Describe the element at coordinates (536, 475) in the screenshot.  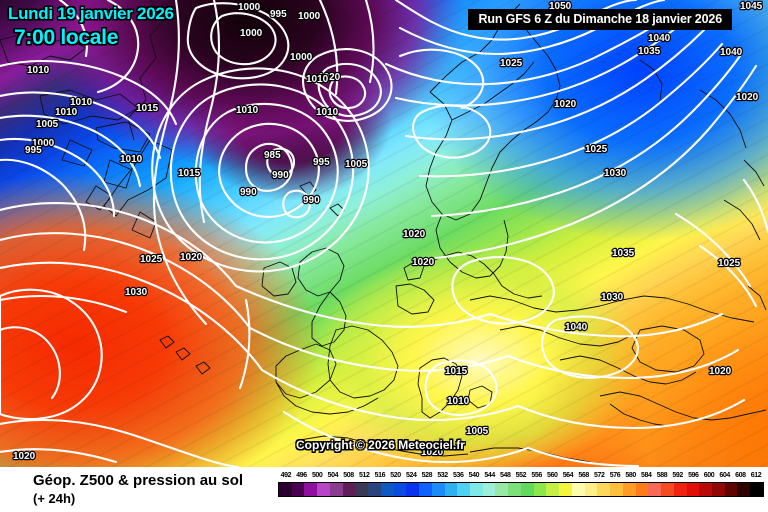
I see `color-scale-tick: 556` at that location.